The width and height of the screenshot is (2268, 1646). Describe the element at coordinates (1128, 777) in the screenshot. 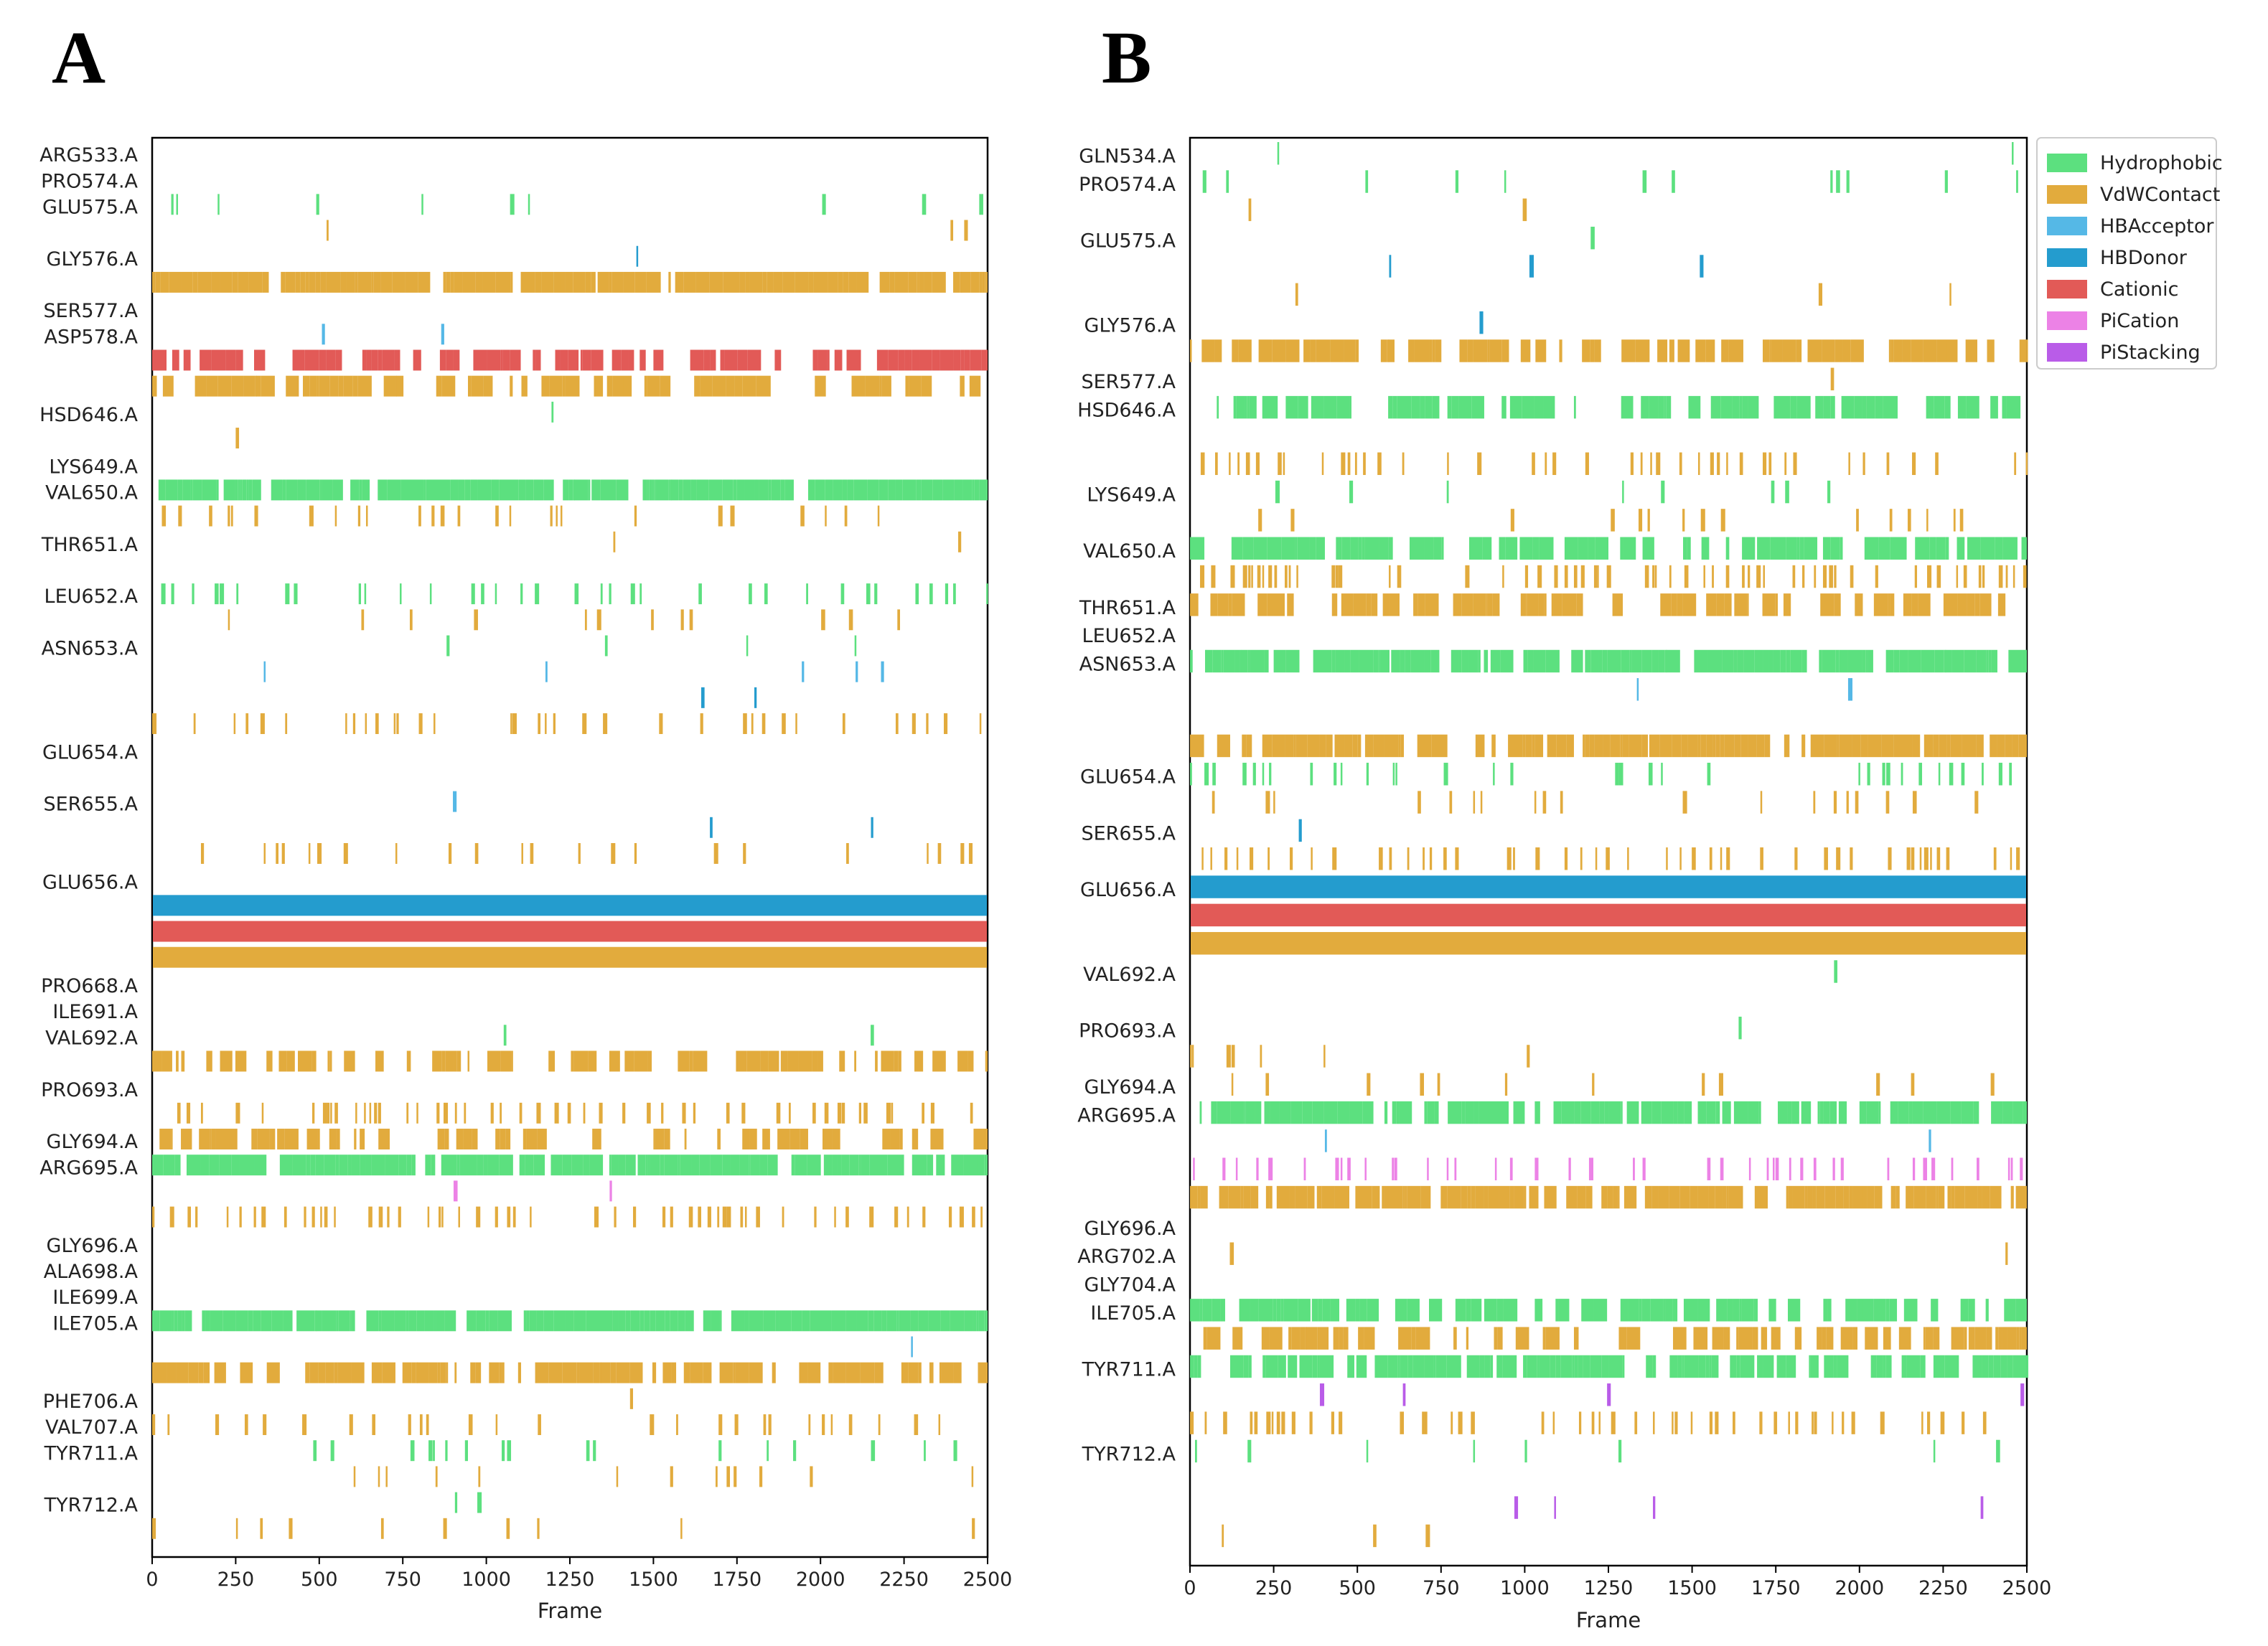

I see `residue-label: GLU654.A` at that location.